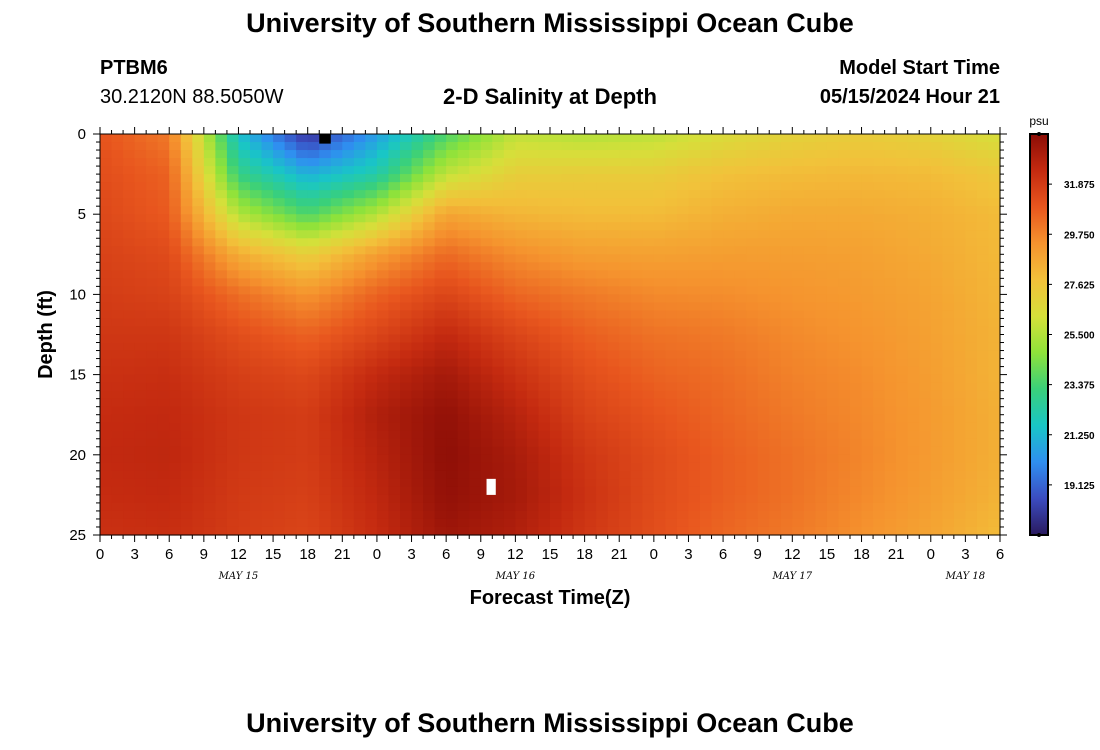 This screenshot has height=750, width=1100. Describe the element at coordinates (169, 554) in the screenshot. I see `x-tick-label: 6` at that location.